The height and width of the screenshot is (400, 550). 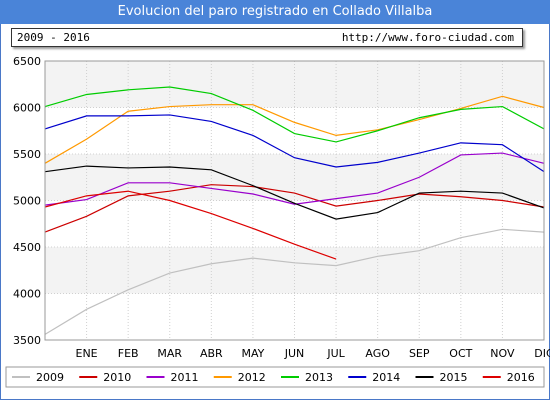 I want to click on x-tick-label: NOV, so click(x=502, y=353).